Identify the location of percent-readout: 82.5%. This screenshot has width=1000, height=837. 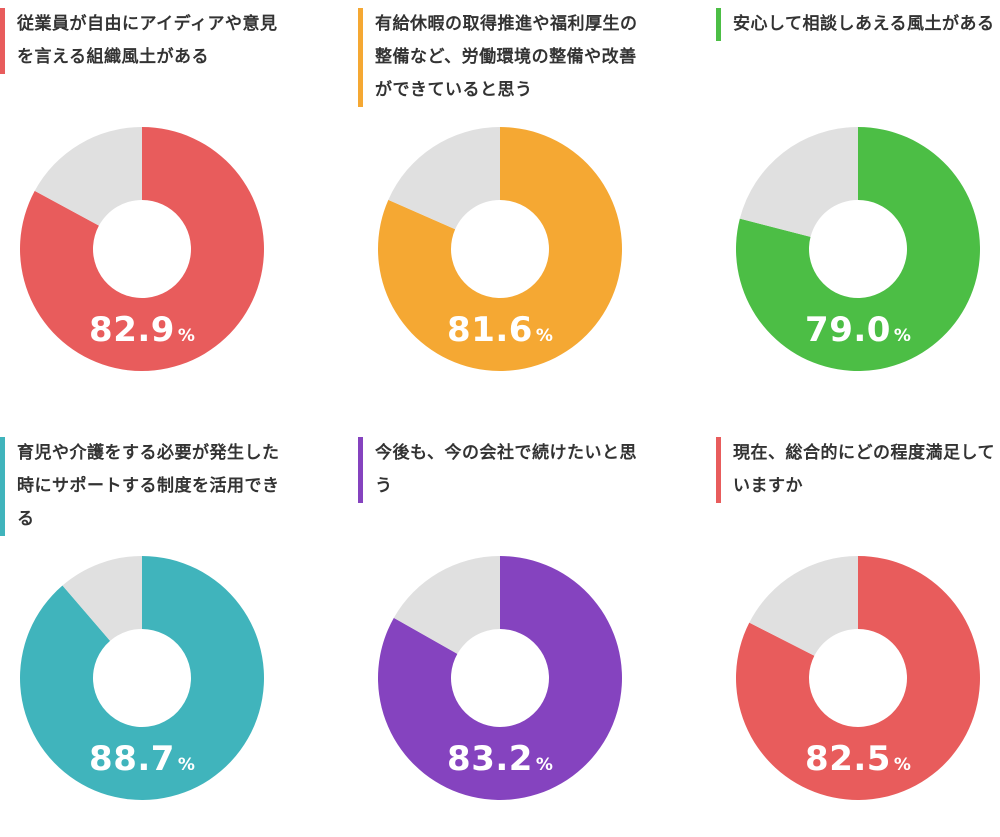
(858, 759).